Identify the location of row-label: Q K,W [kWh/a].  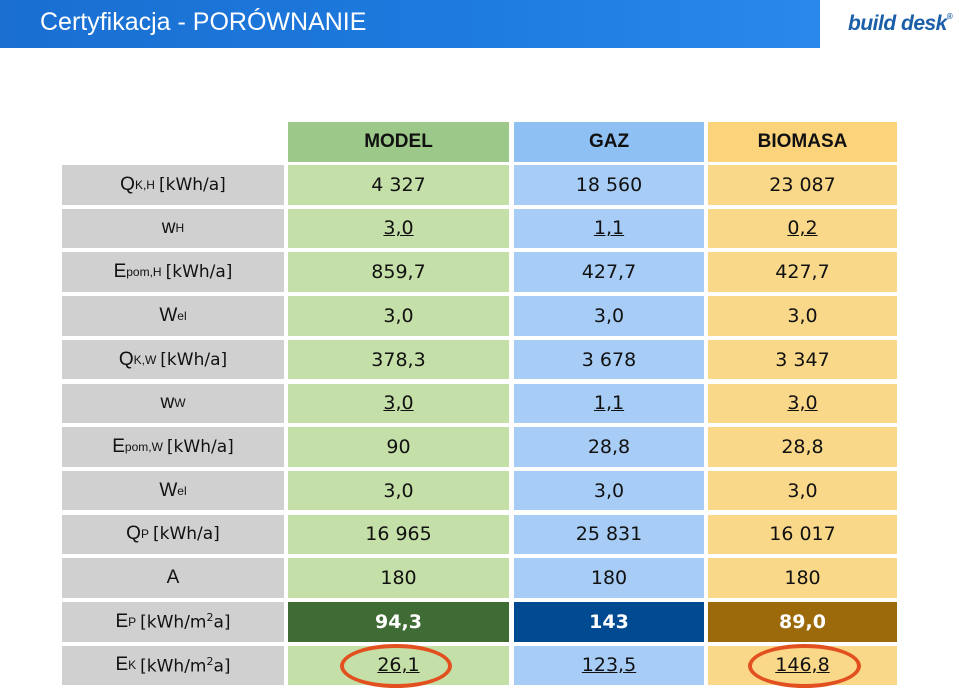
(173, 359).